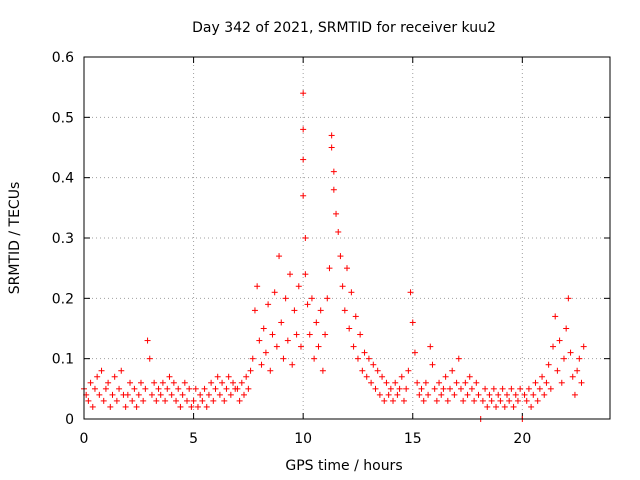 The height and width of the screenshot is (480, 640). Describe the element at coordinates (69, 420) in the screenshot. I see `y-tick-label: 0` at that location.